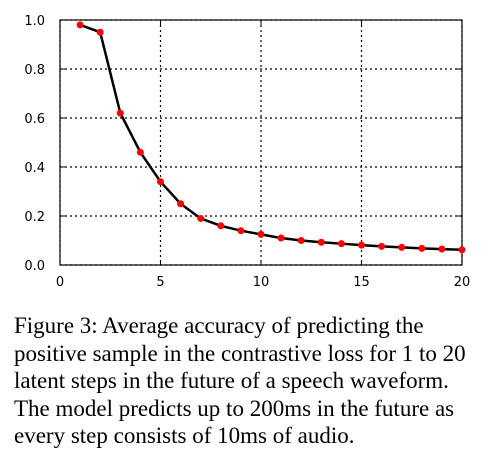 The width and height of the screenshot is (500, 459). What do you see at coordinates (34, 266) in the screenshot?
I see `y-tick-label: 0.0` at bounding box center [34, 266].